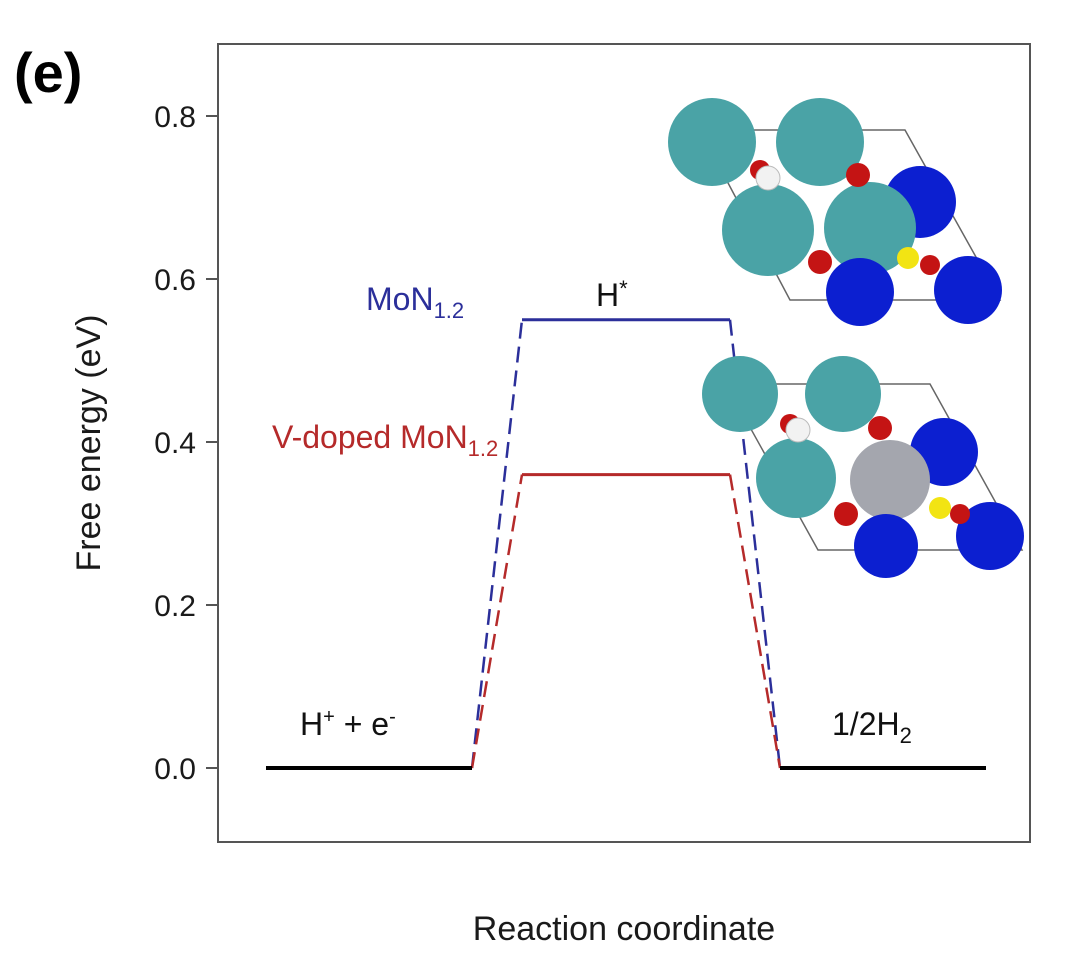 The image size is (1080, 954). I want to click on y-axis-title: Free energy (eV), so click(89, 443).